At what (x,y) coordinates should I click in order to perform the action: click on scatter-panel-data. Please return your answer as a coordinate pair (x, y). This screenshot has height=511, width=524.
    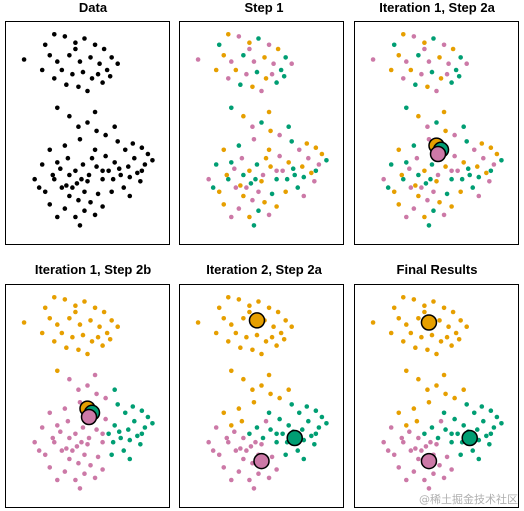
    Looking at the image, I should click on (87, 133).